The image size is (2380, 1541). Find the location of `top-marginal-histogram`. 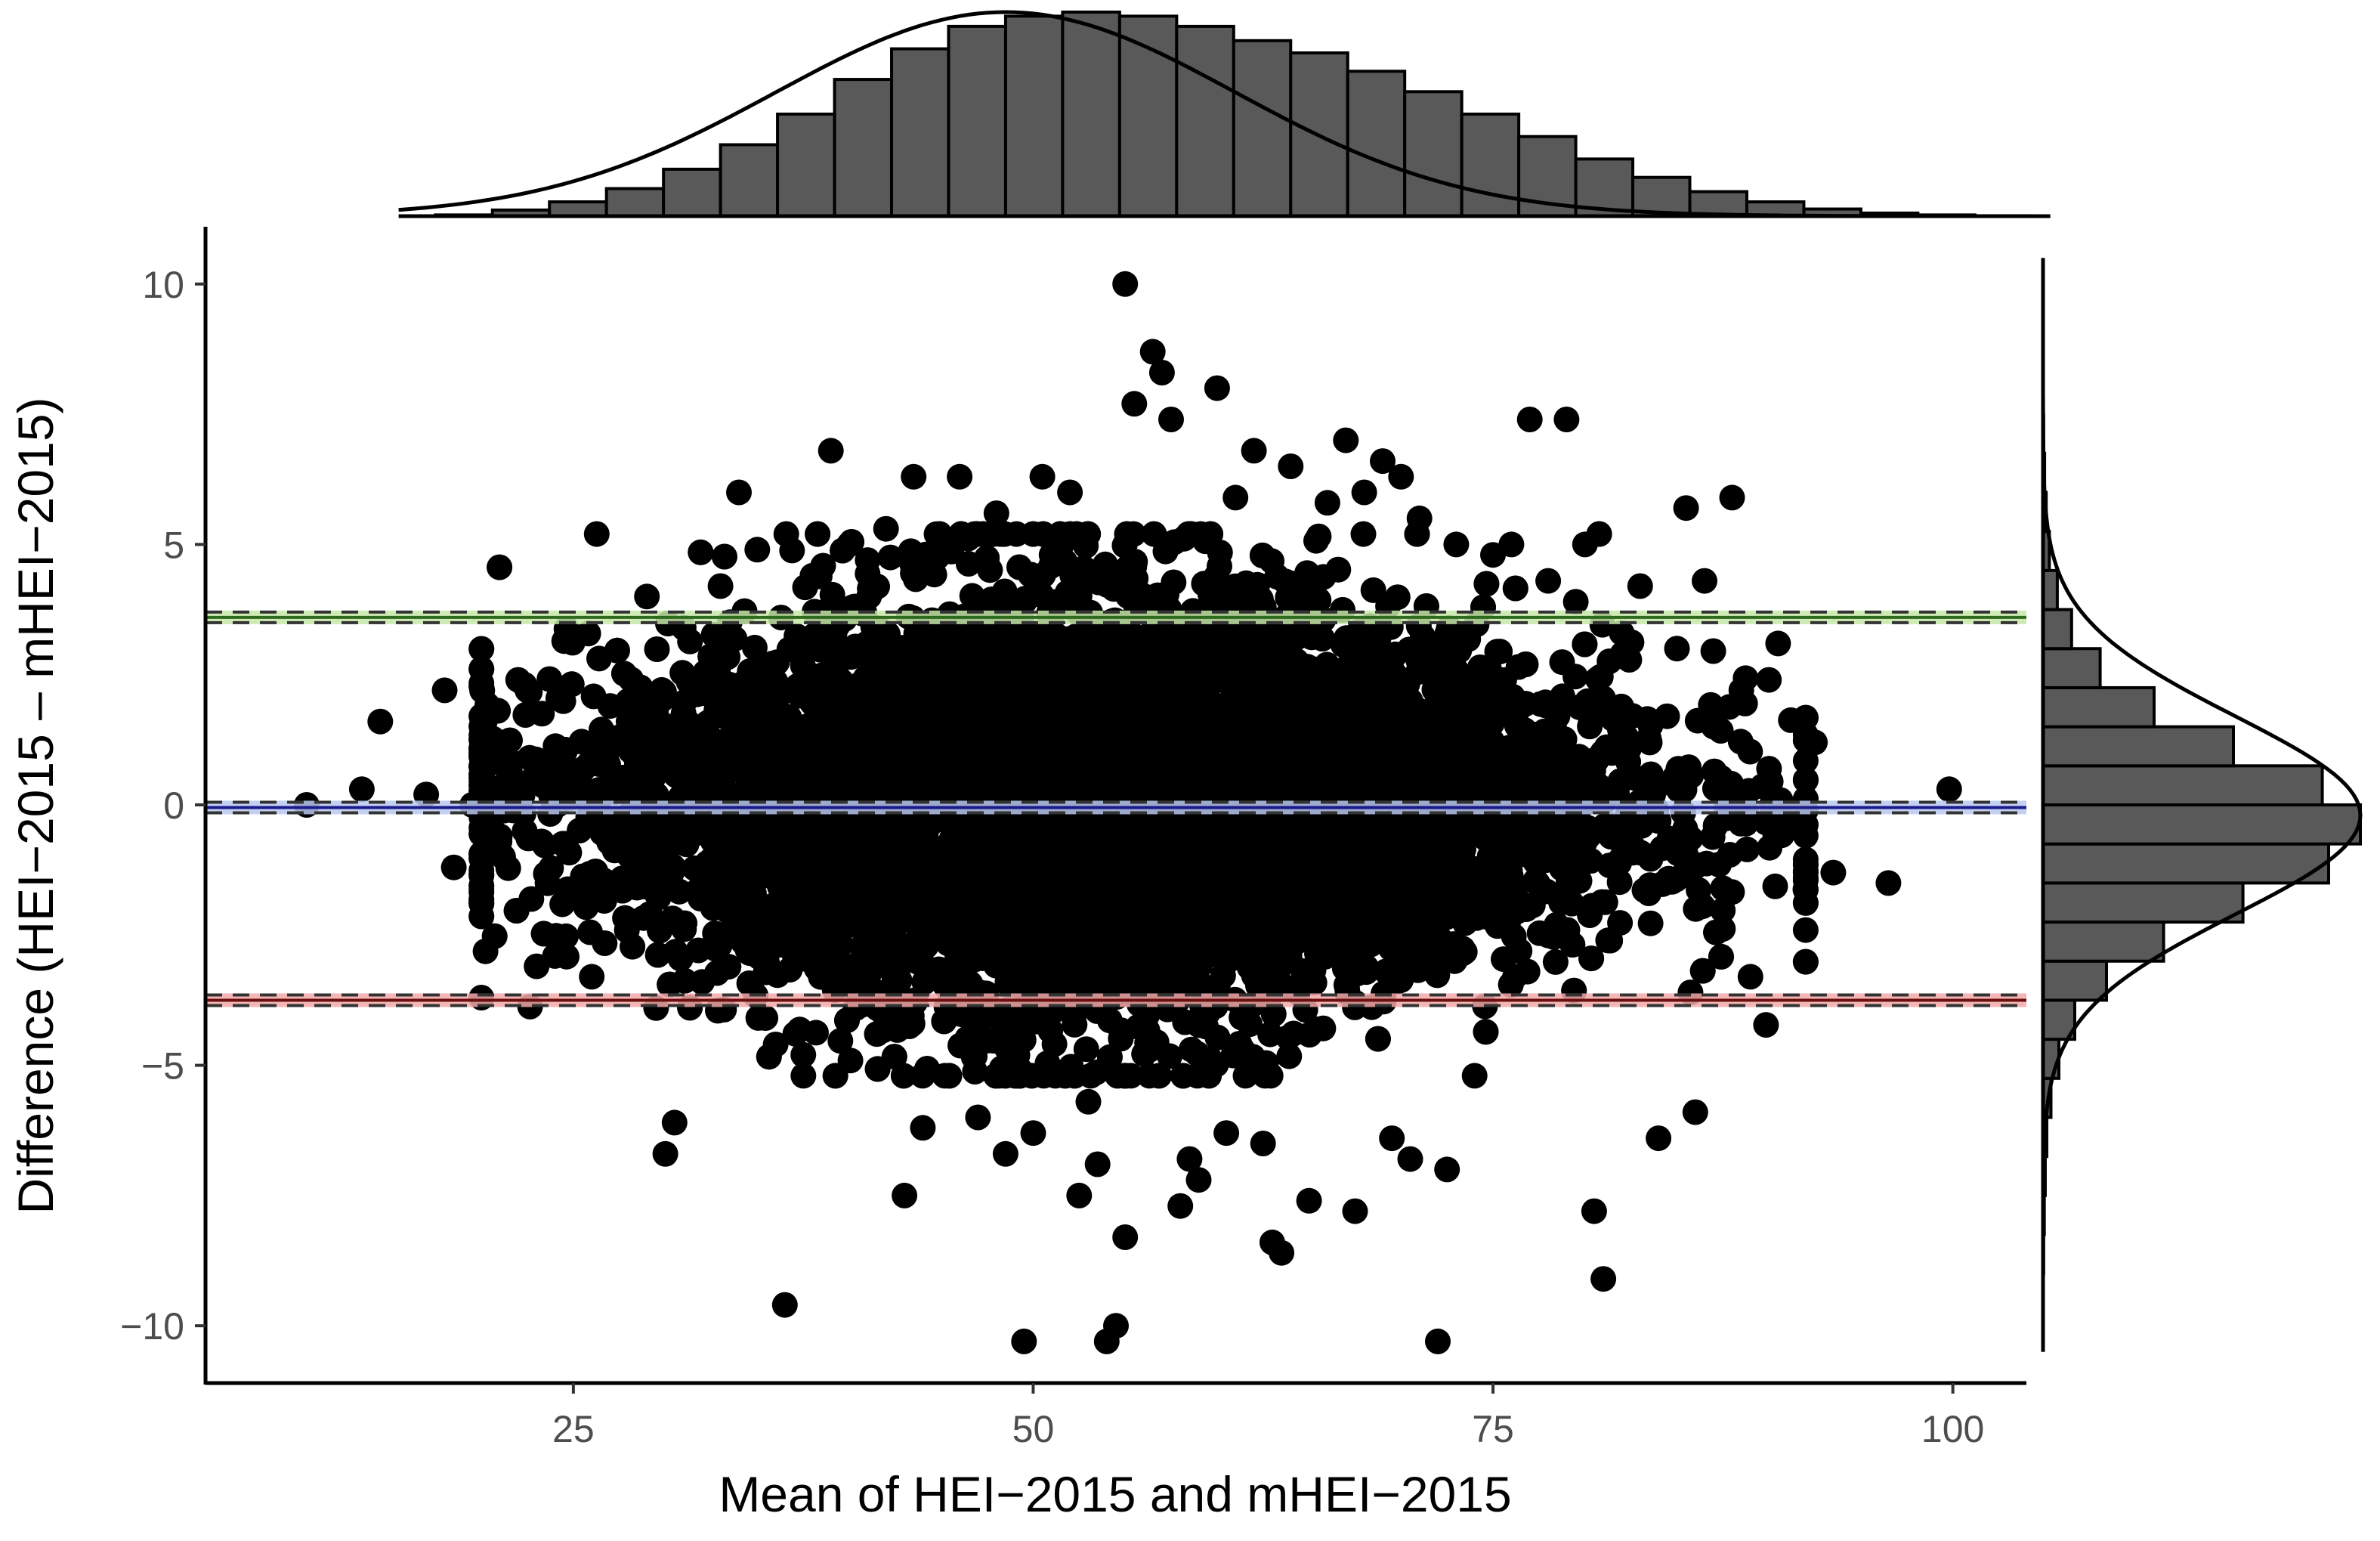

top-marginal-histogram is located at coordinates (1225, 114).